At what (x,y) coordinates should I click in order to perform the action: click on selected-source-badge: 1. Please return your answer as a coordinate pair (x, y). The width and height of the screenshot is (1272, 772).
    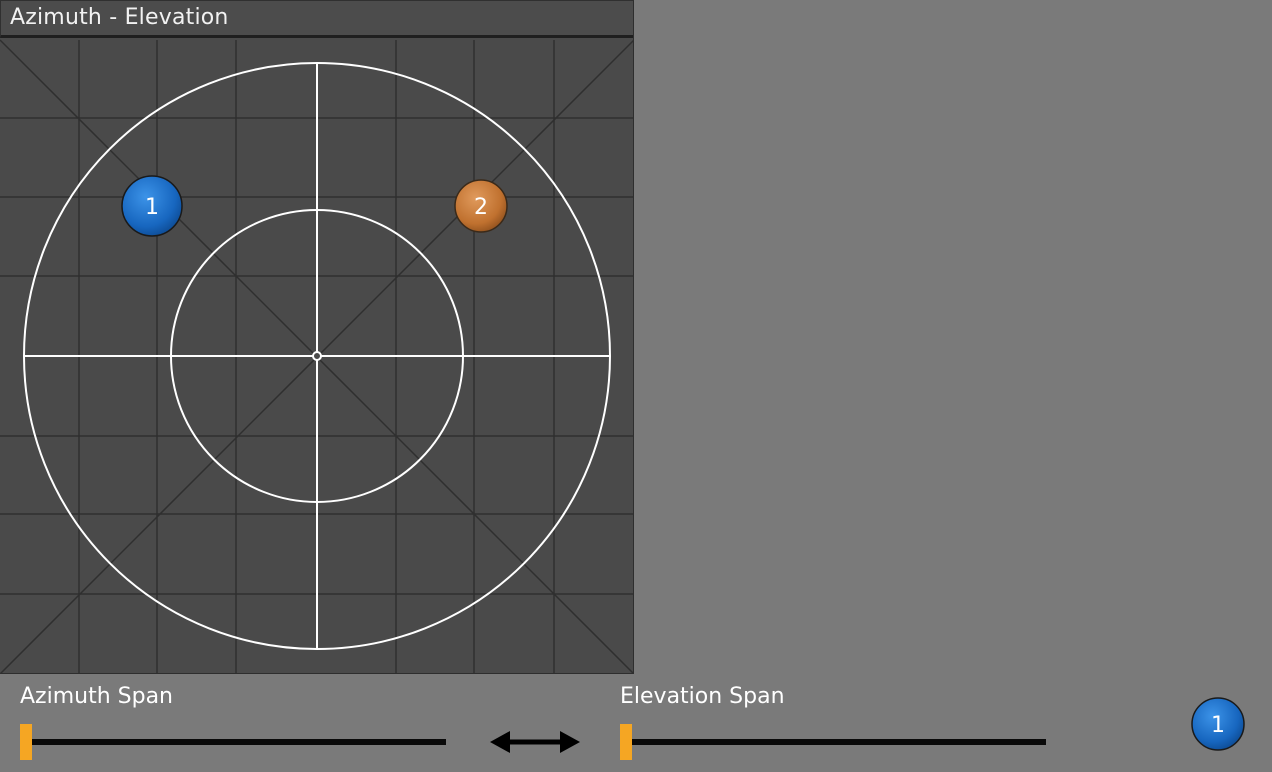
    Looking at the image, I should click on (1219, 725).